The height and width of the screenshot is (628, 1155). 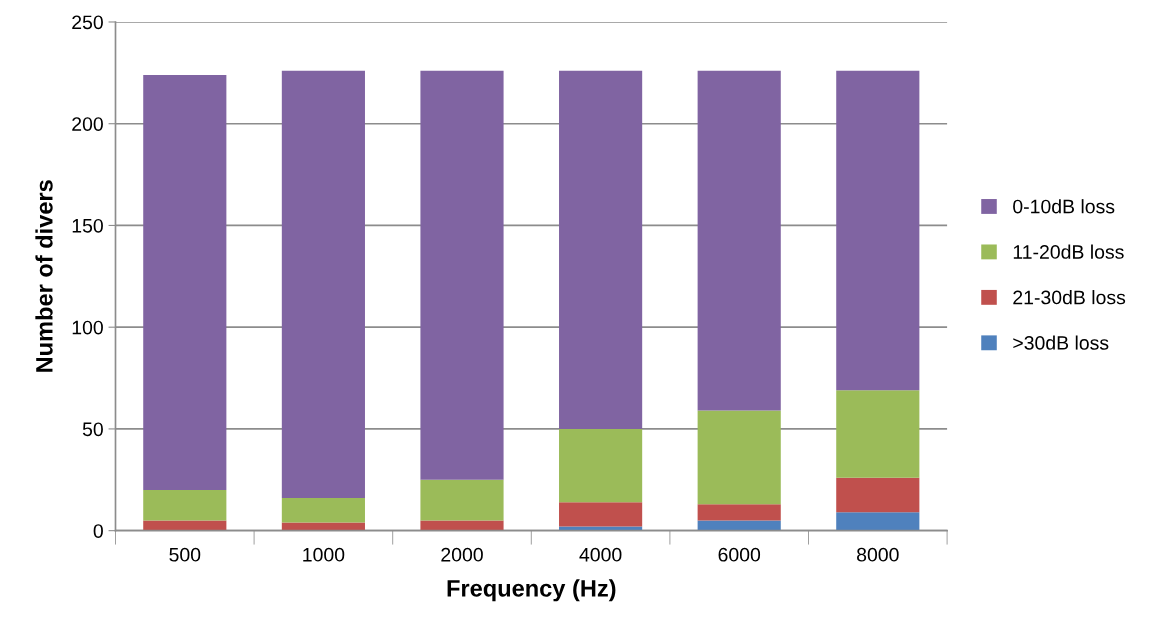 I want to click on x-axis-title: Frequency (Hz), so click(x=531, y=590).